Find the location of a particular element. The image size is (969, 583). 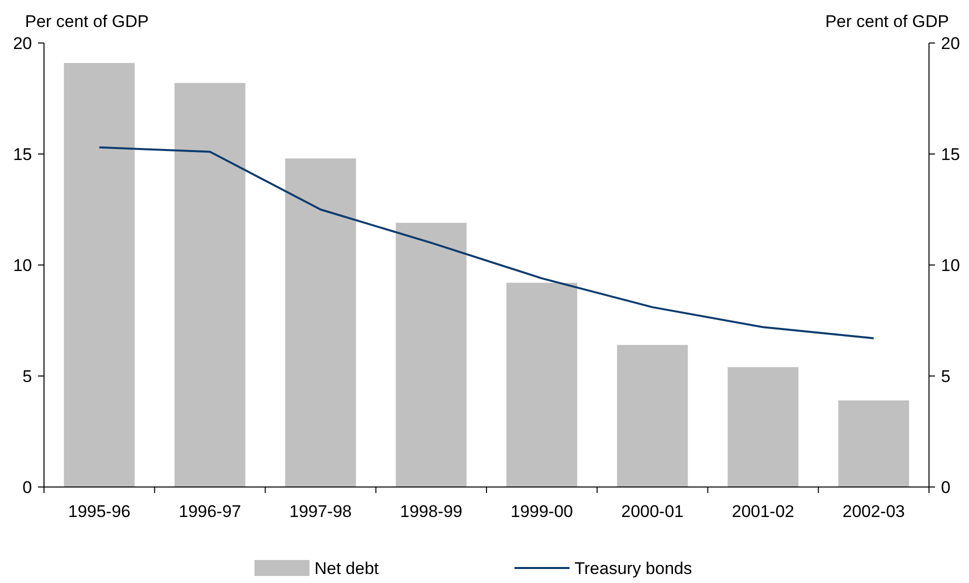

y2-tick-label: 15 is located at coordinates (950, 154).